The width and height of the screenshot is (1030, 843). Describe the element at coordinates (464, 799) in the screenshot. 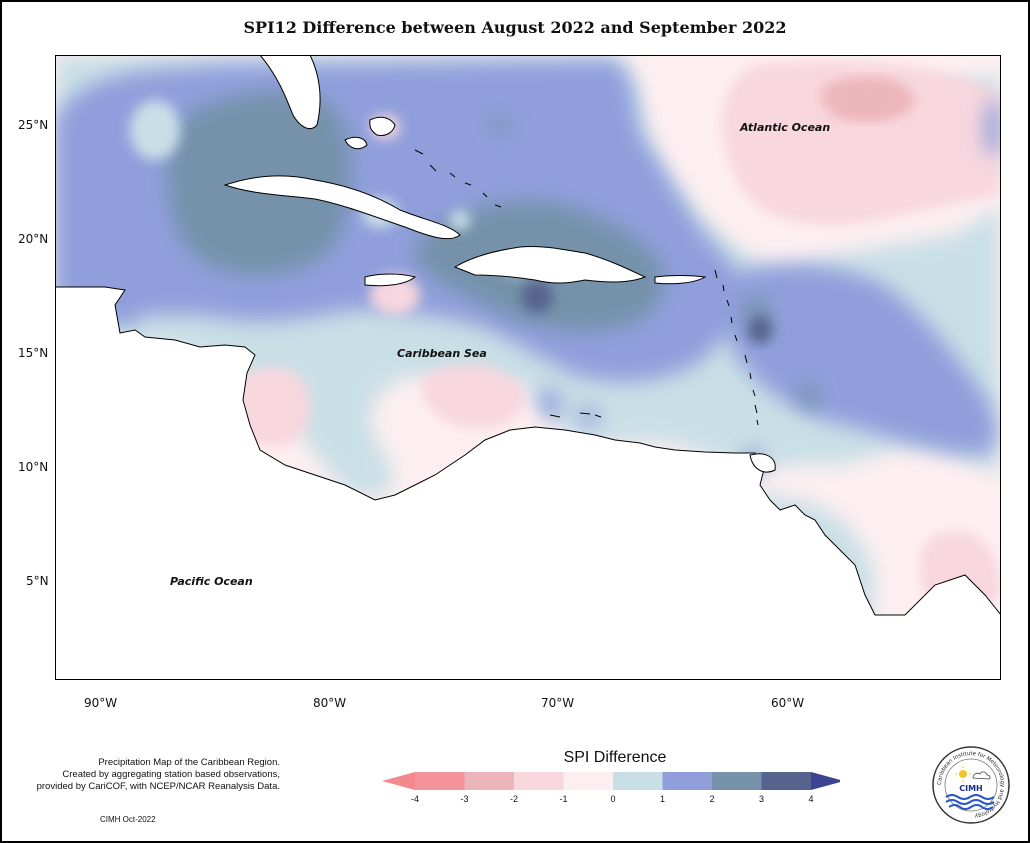

I see `legend-tick-label: -3` at that location.